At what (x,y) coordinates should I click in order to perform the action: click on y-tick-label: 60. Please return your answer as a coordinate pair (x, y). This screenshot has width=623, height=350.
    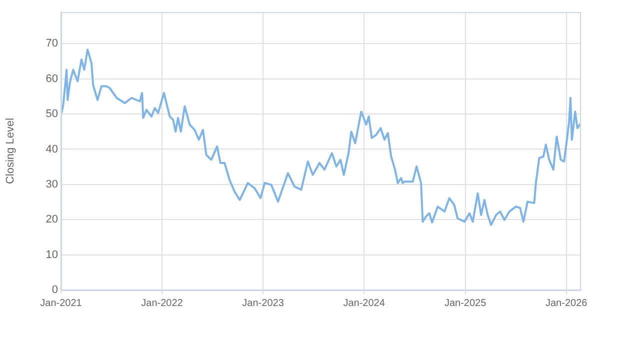
    Looking at the image, I should click on (52, 78).